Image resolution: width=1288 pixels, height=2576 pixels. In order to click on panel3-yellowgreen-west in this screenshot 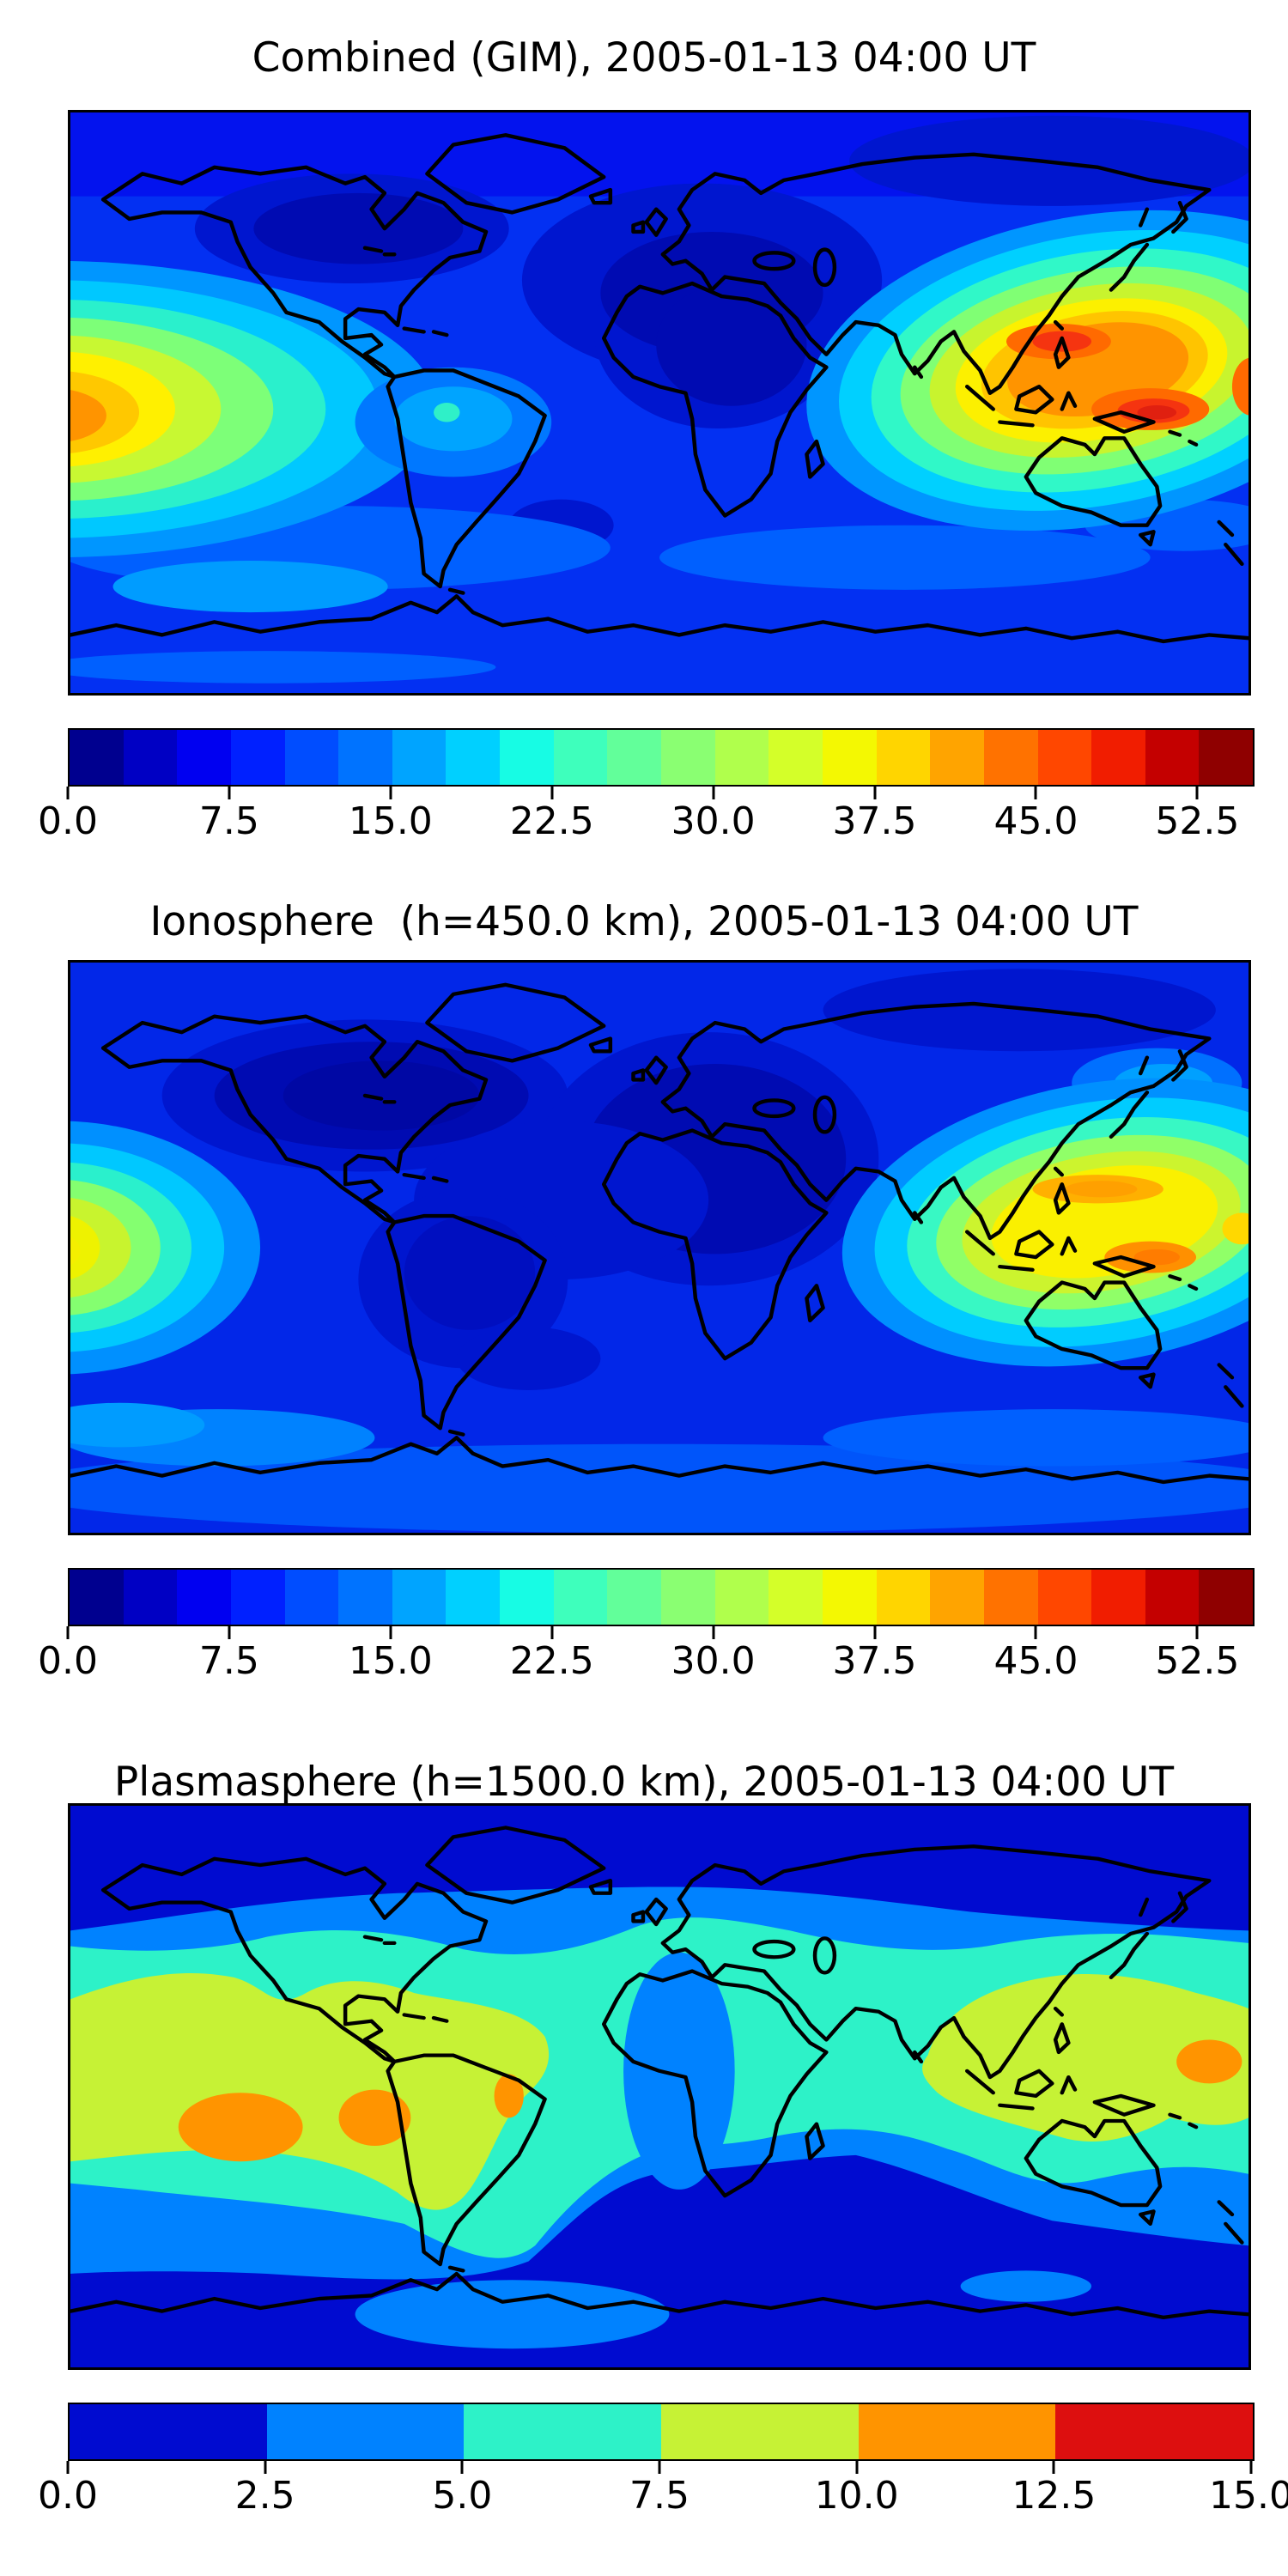, I will do `click(310, 2091)`.